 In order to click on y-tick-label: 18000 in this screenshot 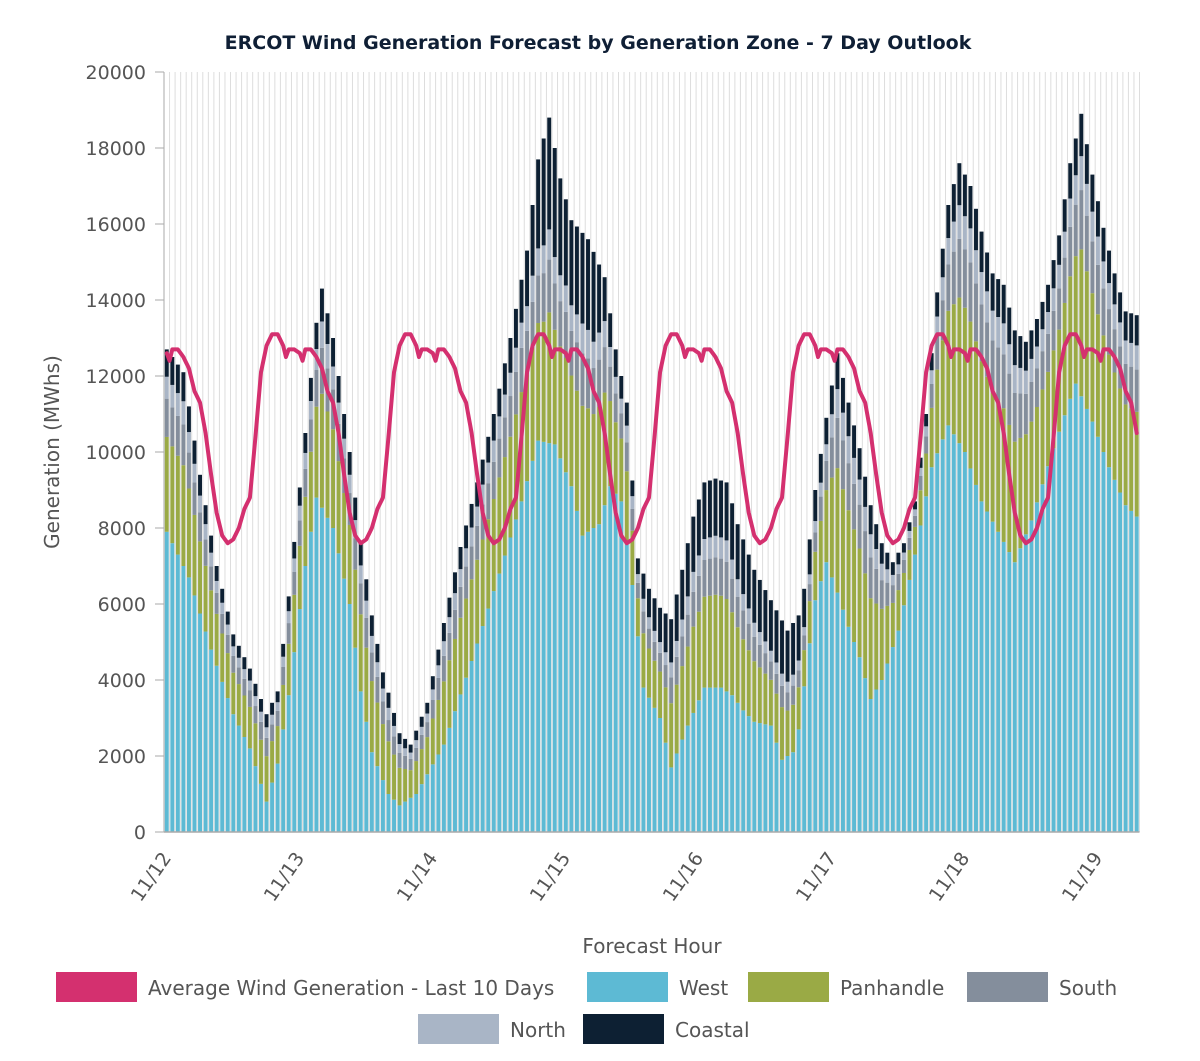, I will do `click(116, 149)`.